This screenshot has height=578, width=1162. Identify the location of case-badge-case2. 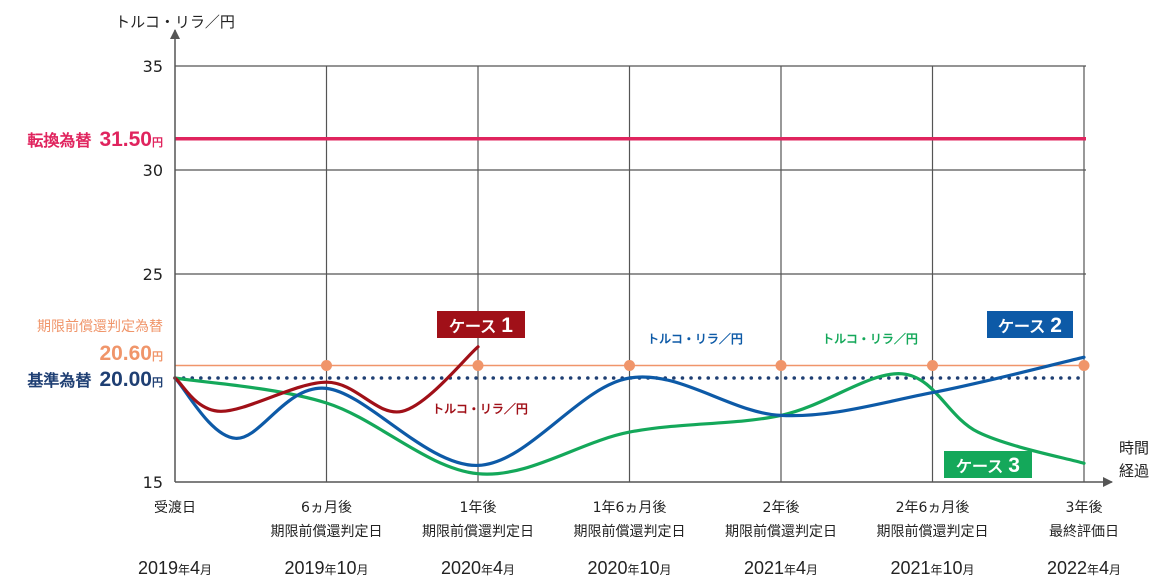
(1030, 324).